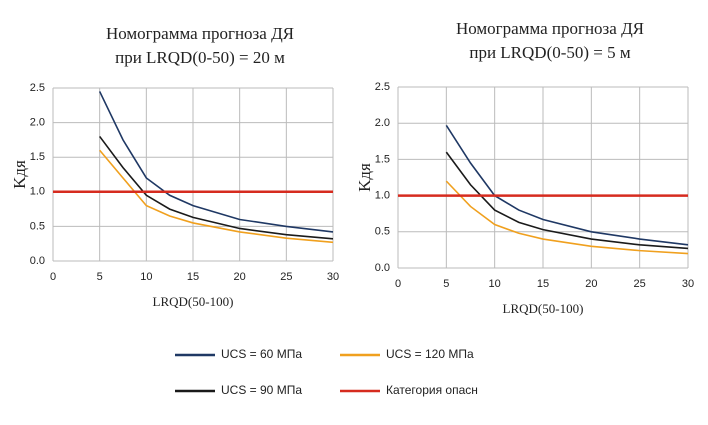  I want to click on legend-label: UCS = 60 МПа, so click(261, 354).